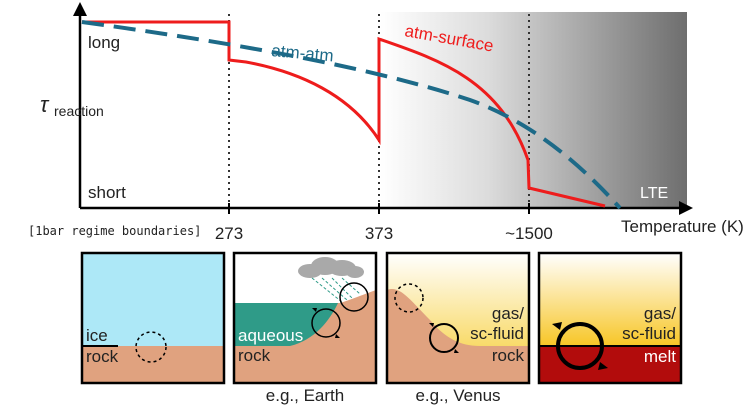 The image size is (750, 412). Describe the element at coordinates (104, 42) in the screenshot. I see `y-long-label: long` at that location.